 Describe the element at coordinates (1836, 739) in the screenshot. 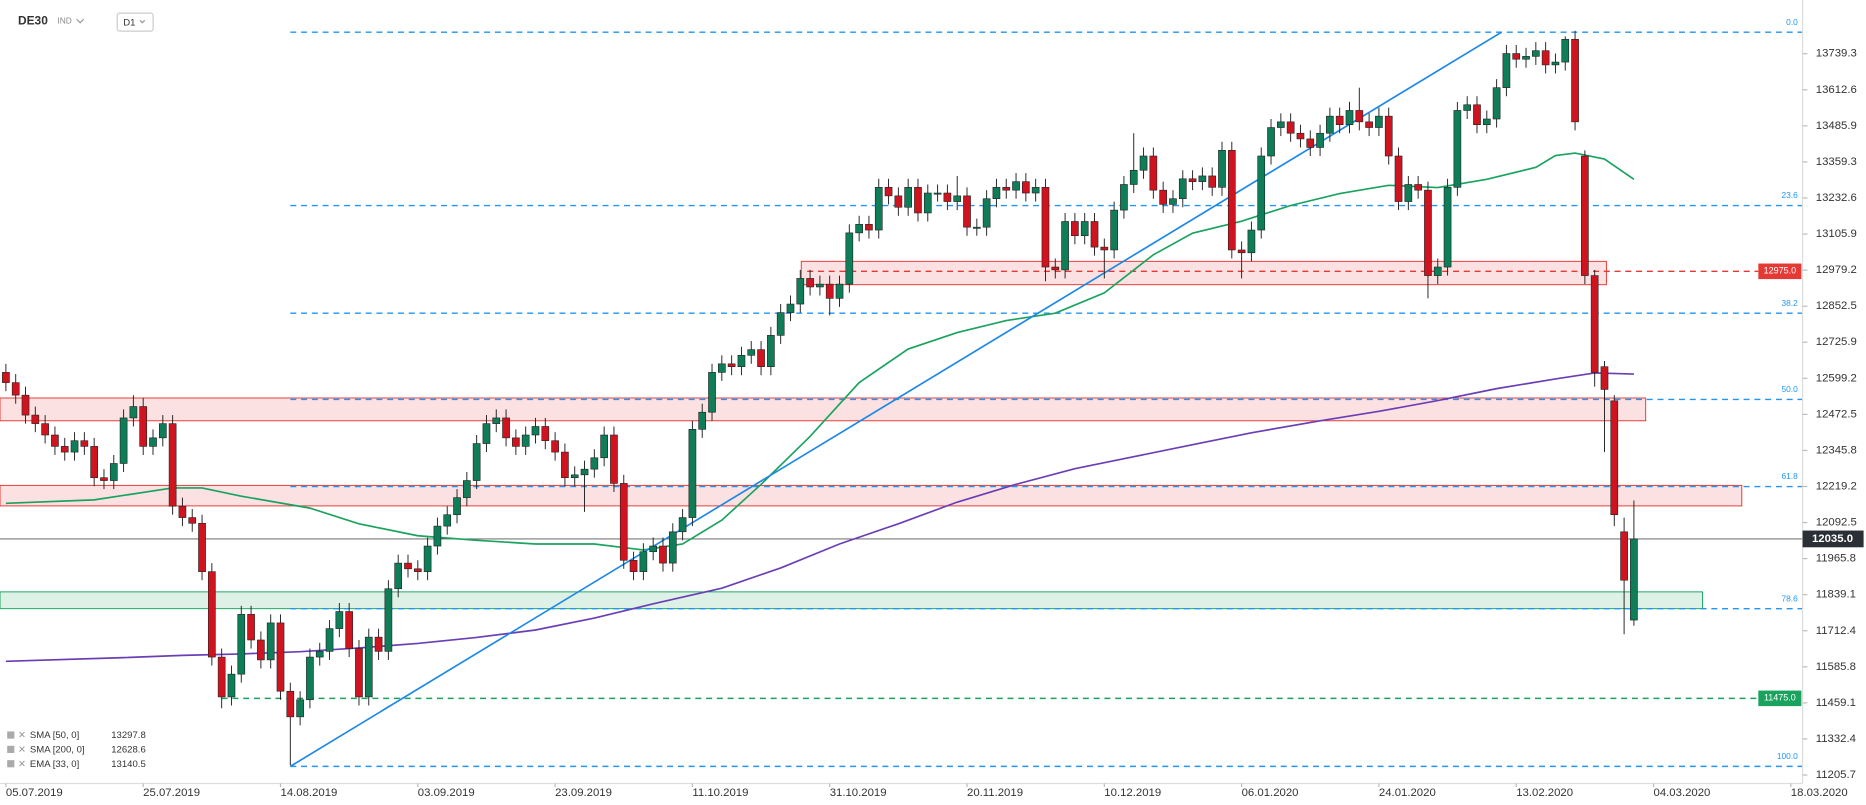

I see `y-tick-label: 11332.4` at that location.